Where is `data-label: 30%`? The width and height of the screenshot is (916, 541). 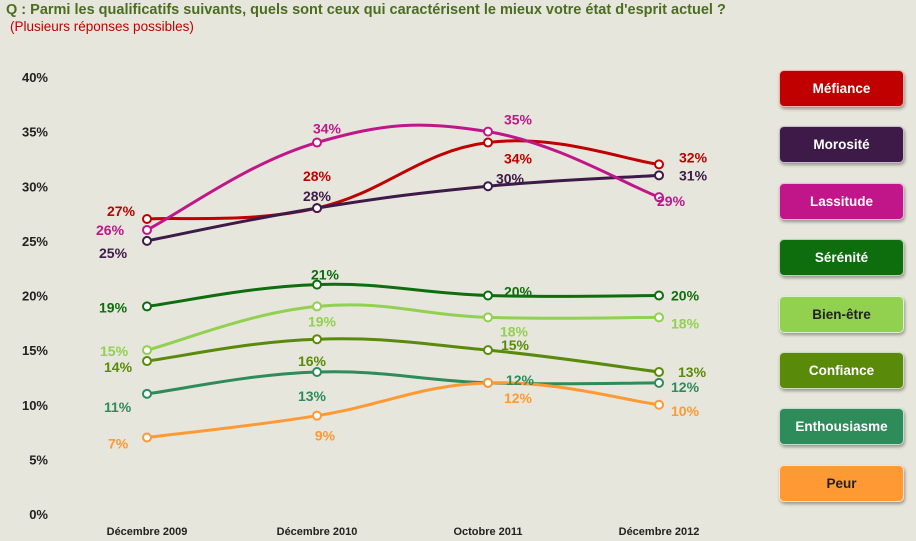 data-label: 30% is located at coordinates (510, 178).